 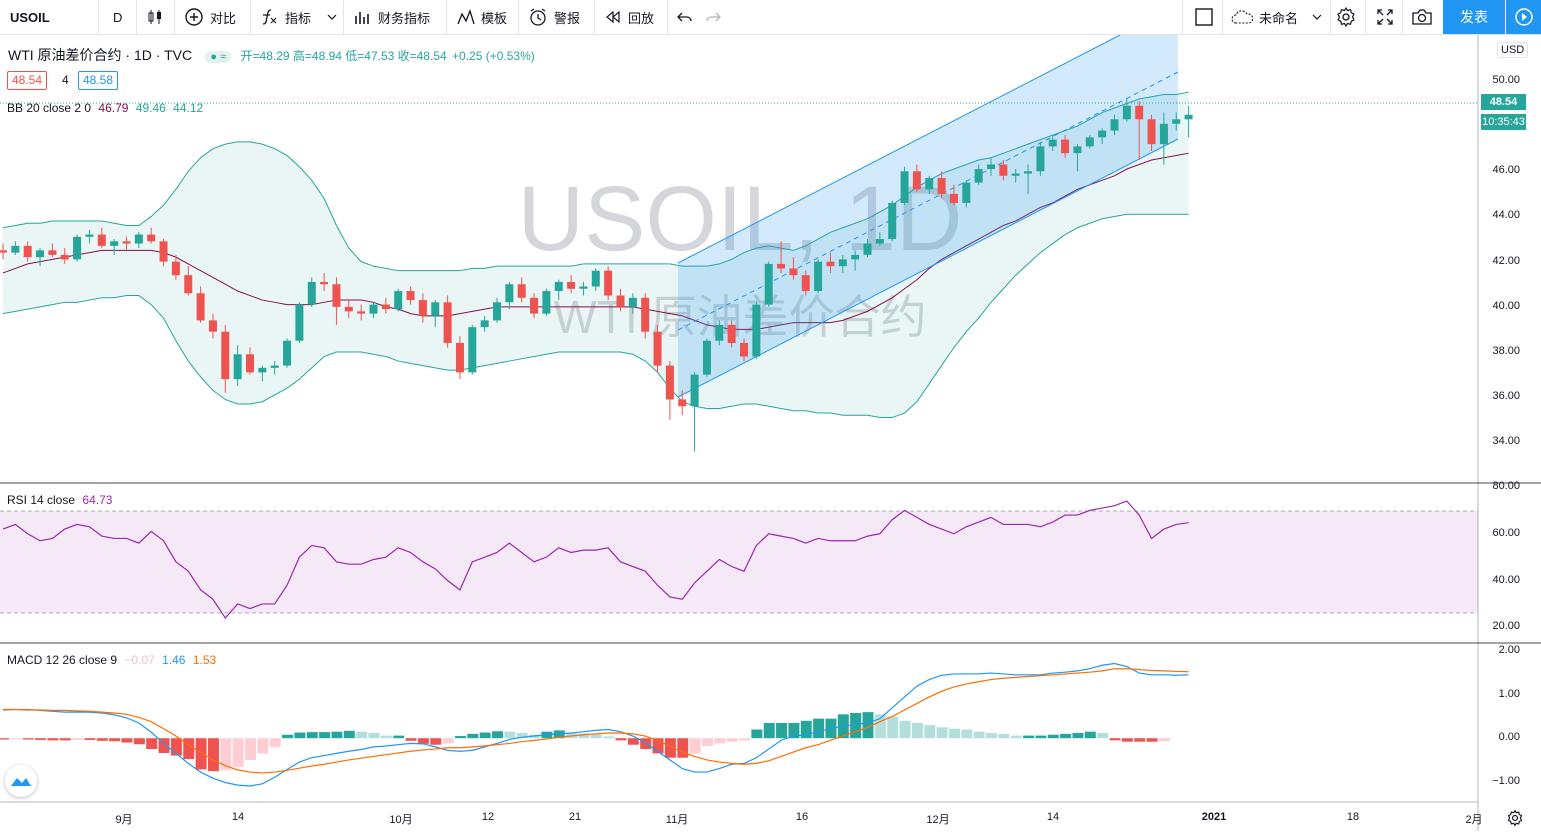 I want to click on compare-button: 对比, so click(x=210, y=17).